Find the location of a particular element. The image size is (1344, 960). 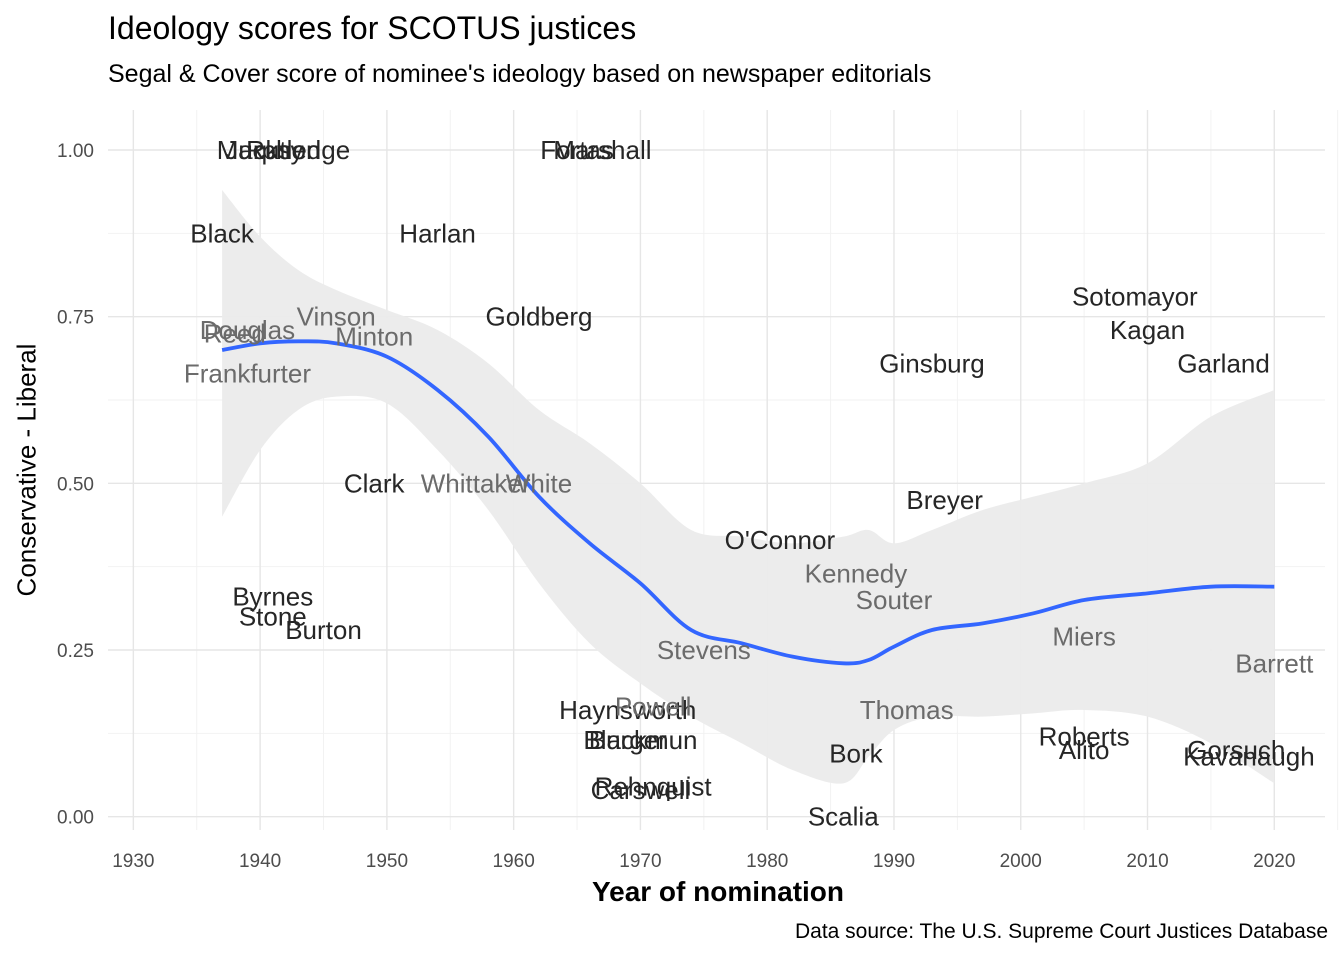

justice-label: Stevens is located at coordinates (704, 650).